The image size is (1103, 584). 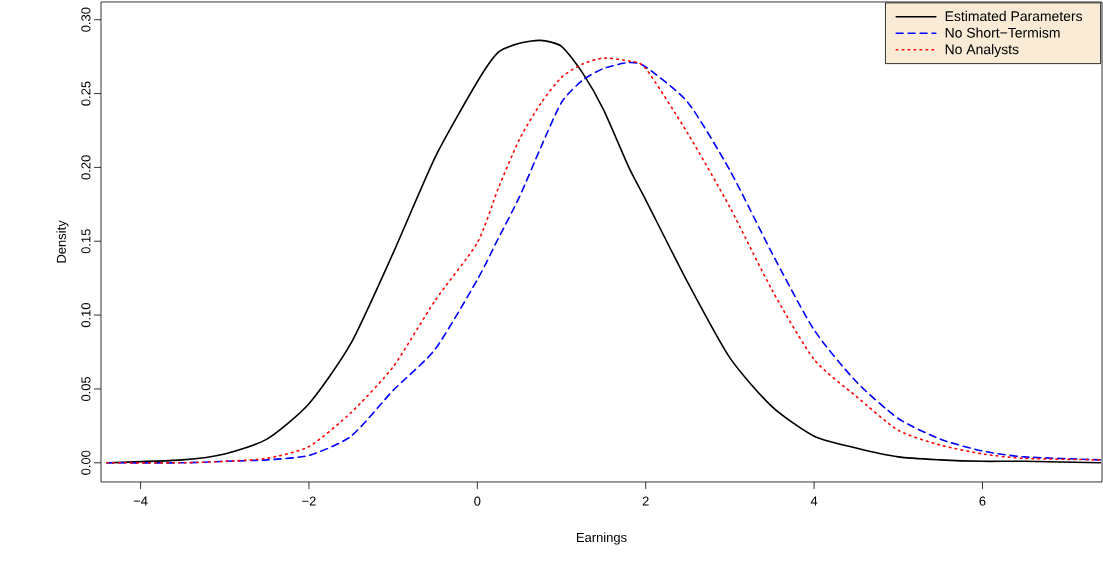 What do you see at coordinates (86, 167) in the screenshot?
I see `y-tick-label: 0.20` at bounding box center [86, 167].